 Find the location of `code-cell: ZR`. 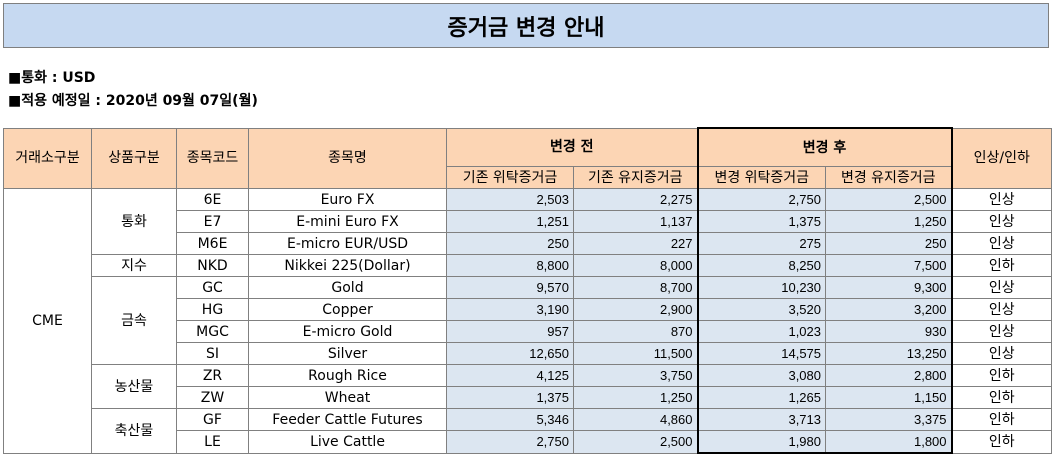

code-cell: ZR is located at coordinates (212, 375).